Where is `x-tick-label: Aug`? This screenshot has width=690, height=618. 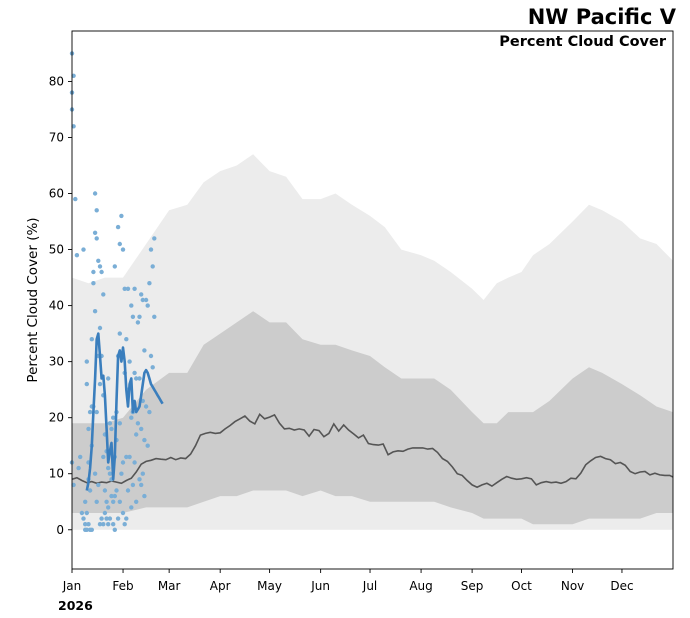 x-tick-label: Aug is located at coordinates (420, 586).